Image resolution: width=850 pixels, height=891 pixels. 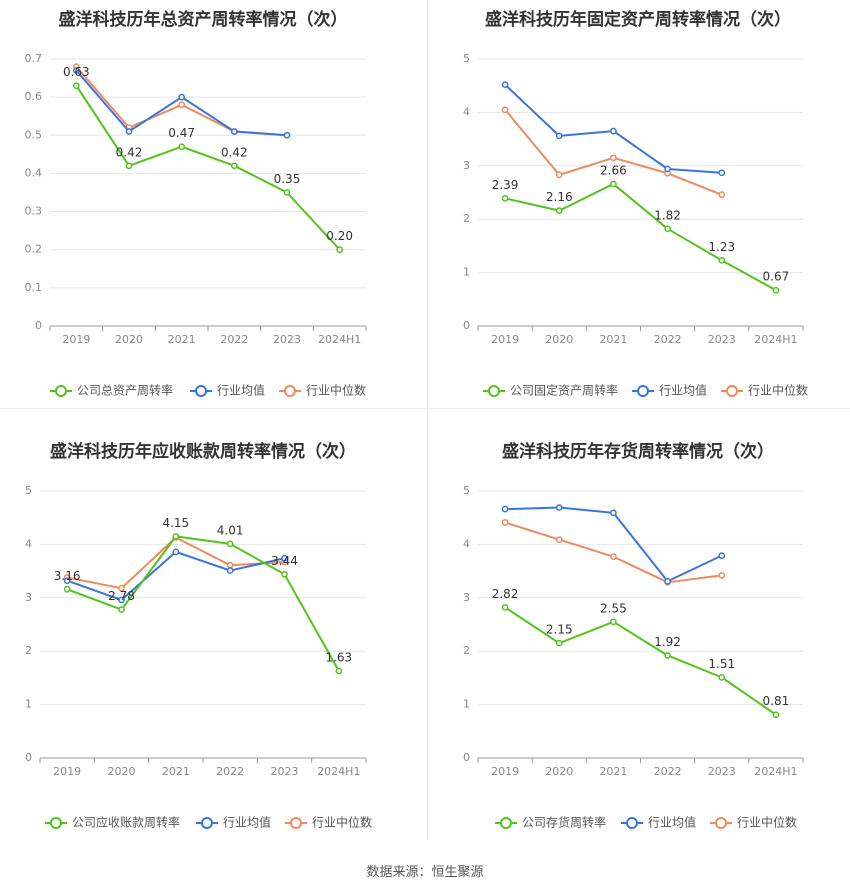 I want to click on data-label: 0.35, so click(x=287, y=179).